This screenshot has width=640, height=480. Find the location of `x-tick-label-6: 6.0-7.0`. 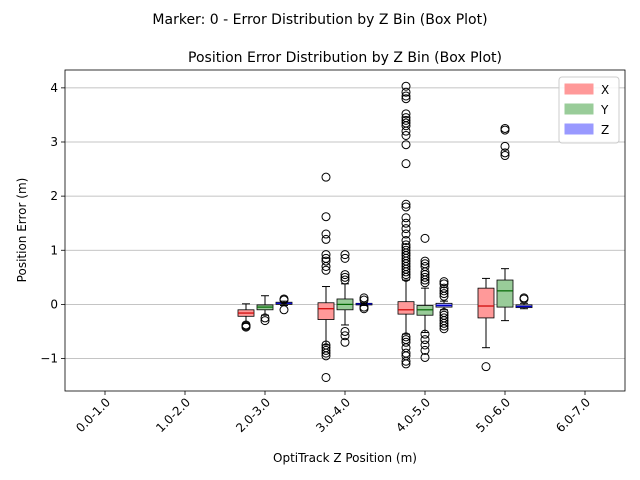

x-tick-label-6: 6.0-7.0 is located at coordinates (573, 415).